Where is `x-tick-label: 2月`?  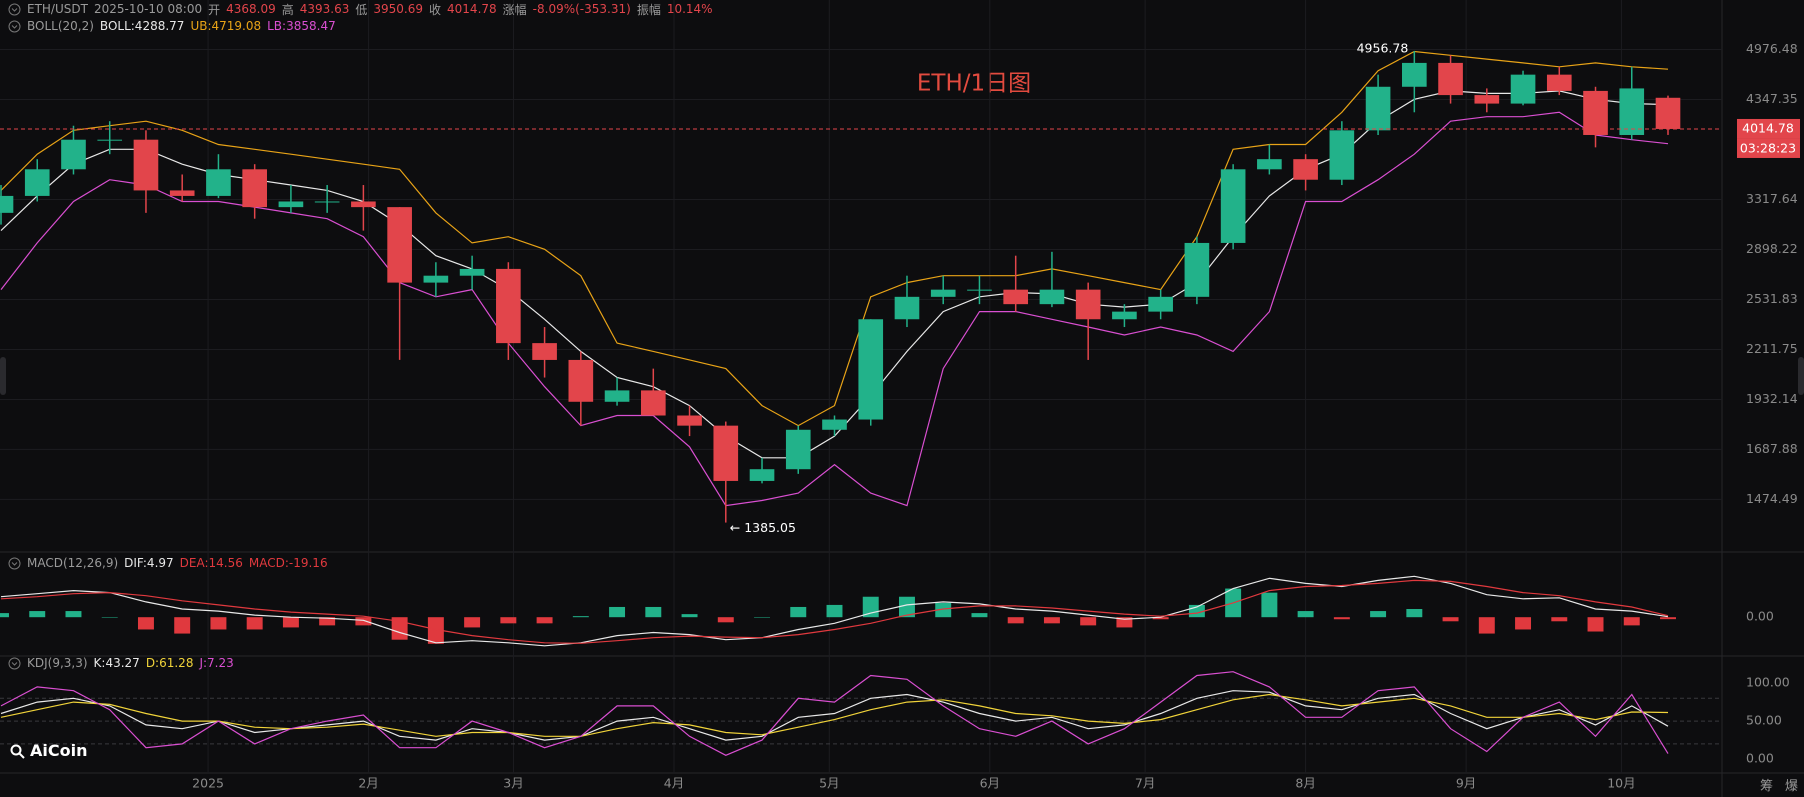
x-tick-label: 2月 is located at coordinates (368, 783).